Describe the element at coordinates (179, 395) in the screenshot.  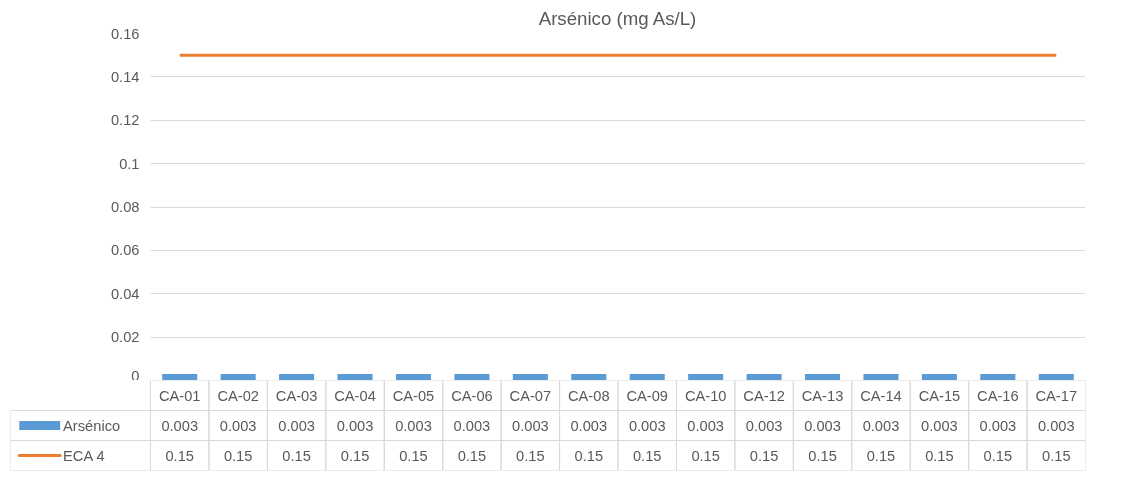
I see `x-tick-label: CA-01` at that location.